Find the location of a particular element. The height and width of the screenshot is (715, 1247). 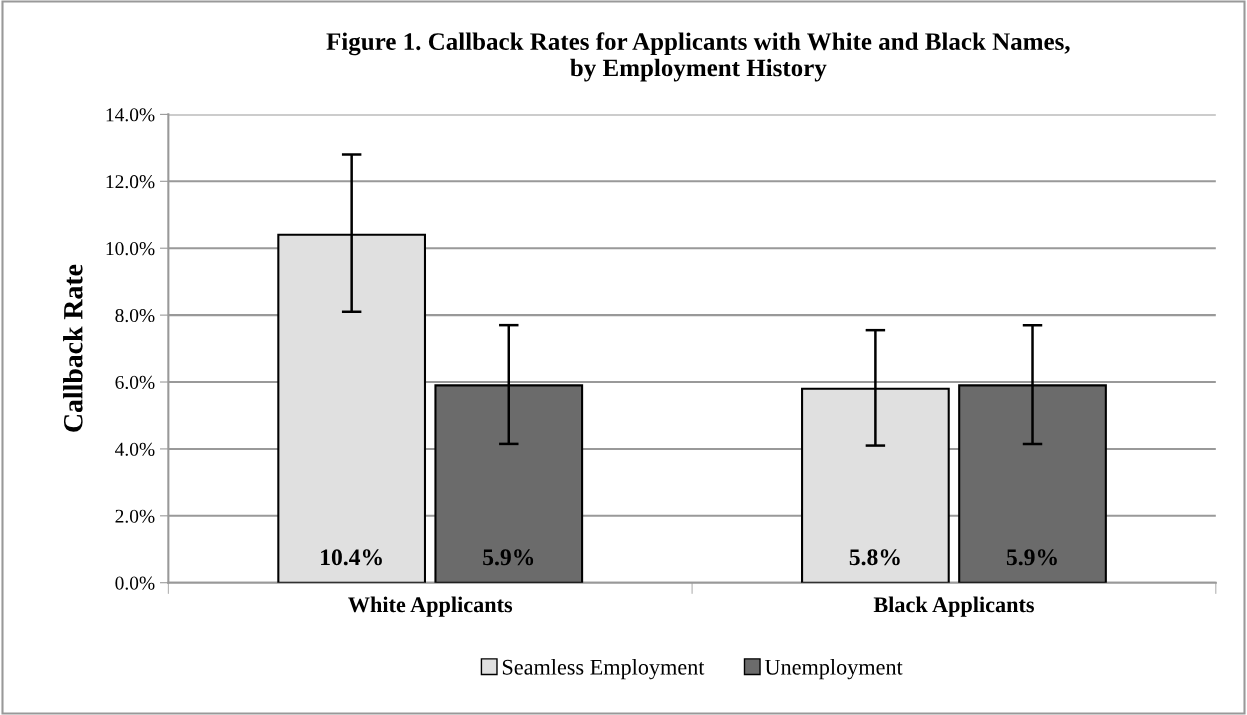

y-tick-label: 10.0% is located at coordinates (130, 249).